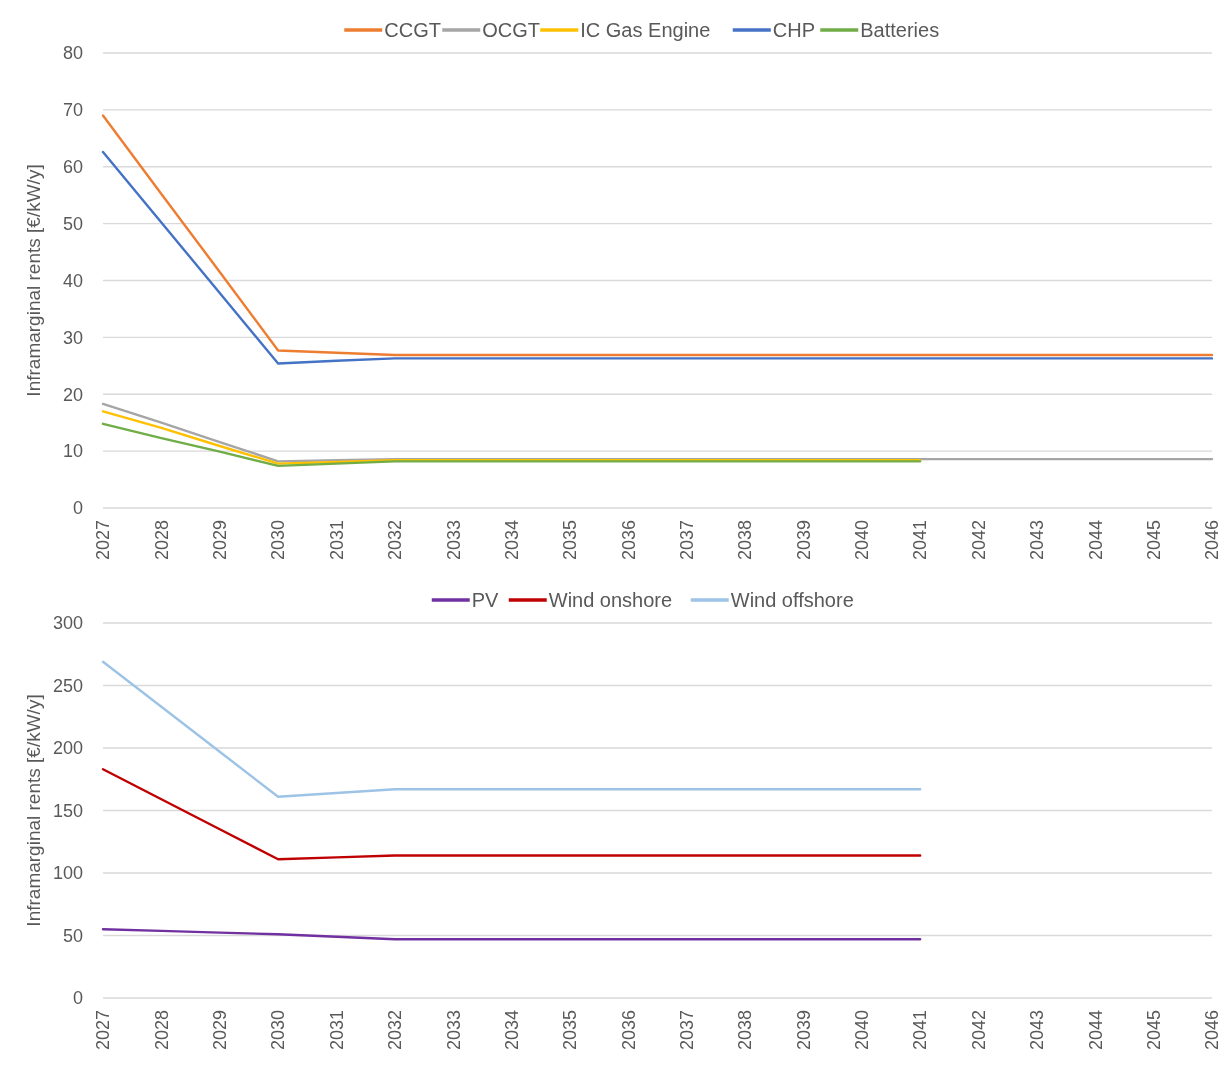 This screenshot has height=1074, width=1230. I want to click on y-tick-label: 40, so click(72, 280).